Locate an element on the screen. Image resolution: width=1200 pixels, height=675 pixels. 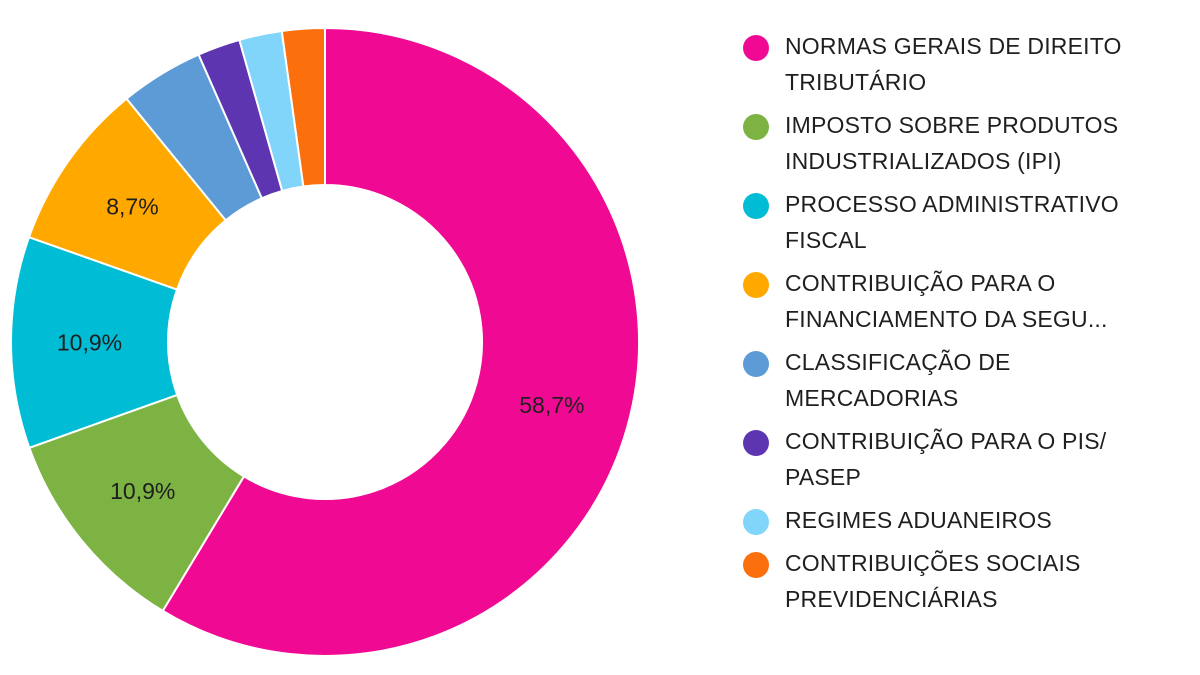
legend-label-line: CONTRIBUIÇÃO PARA O PIS/ is located at coordinates (946, 441).